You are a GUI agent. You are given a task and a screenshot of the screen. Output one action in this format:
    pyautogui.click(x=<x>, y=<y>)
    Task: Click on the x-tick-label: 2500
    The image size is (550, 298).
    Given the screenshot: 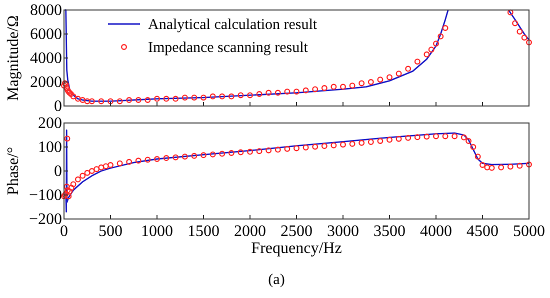 What is the action you would take?
    pyautogui.click(x=296, y=231)
    